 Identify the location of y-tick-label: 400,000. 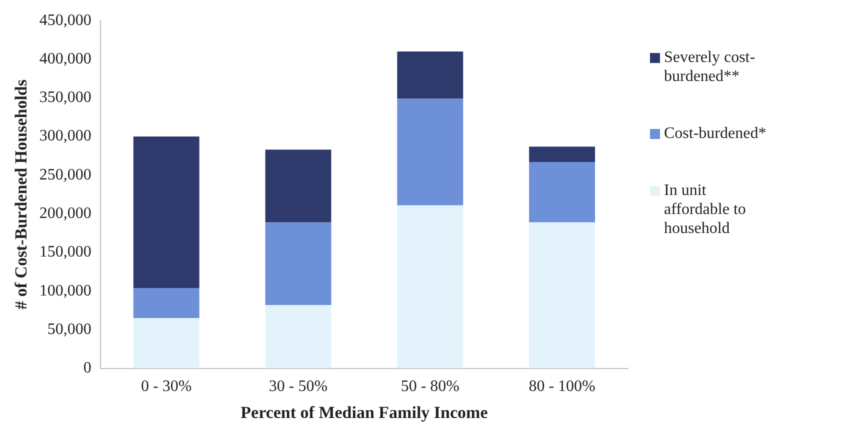
(65, 59).